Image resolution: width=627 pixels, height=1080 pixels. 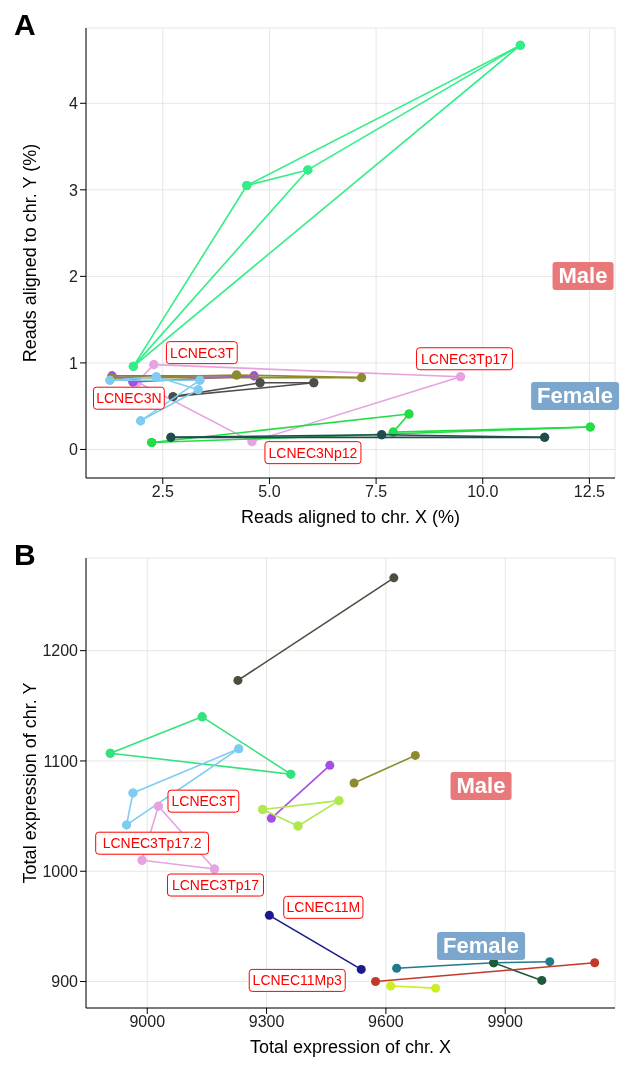 What do you see at coordinates (74, 190) in the screenshot?
I see `y-tick-label: 3` at bounding box center [74, 190].